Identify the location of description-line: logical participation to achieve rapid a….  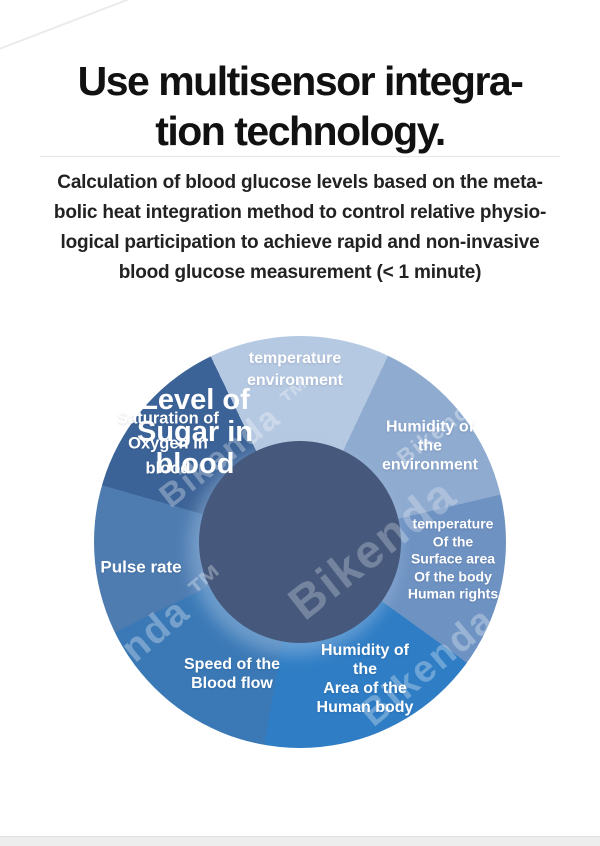
(300, 242).